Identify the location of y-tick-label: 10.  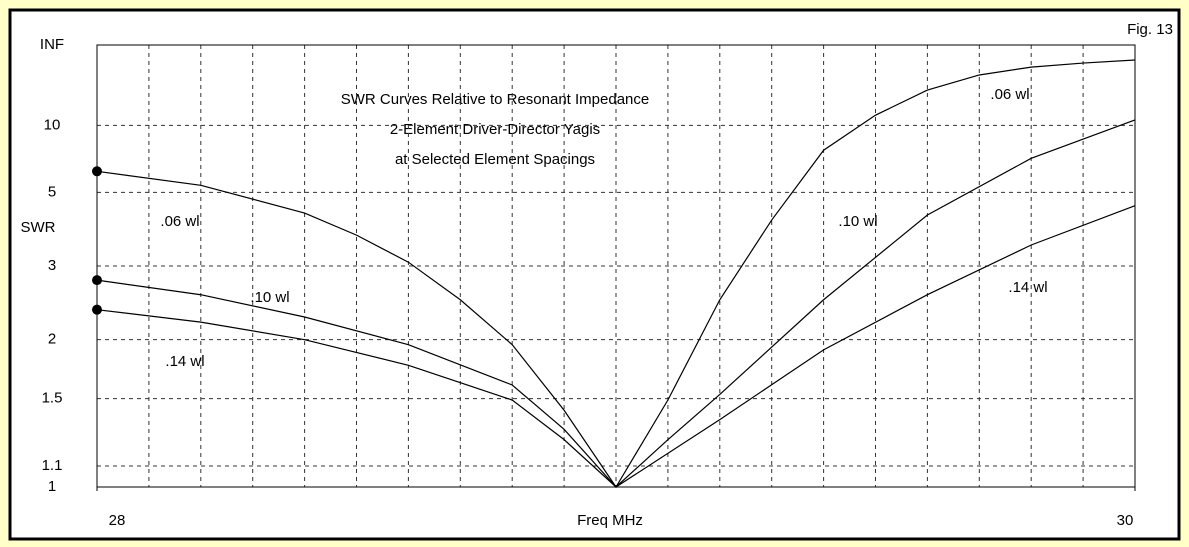
(52, 124).